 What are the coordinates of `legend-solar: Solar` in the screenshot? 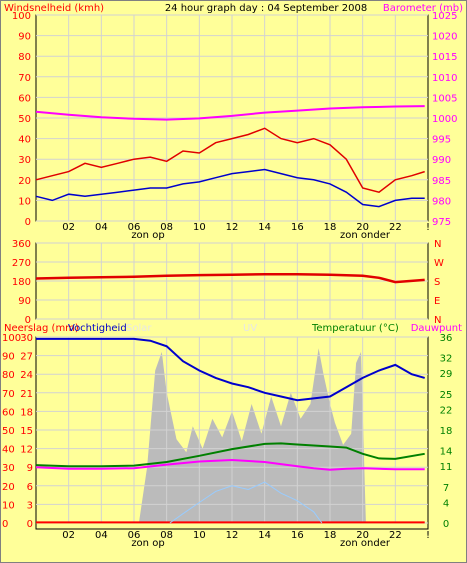 It's located at (139, 328).